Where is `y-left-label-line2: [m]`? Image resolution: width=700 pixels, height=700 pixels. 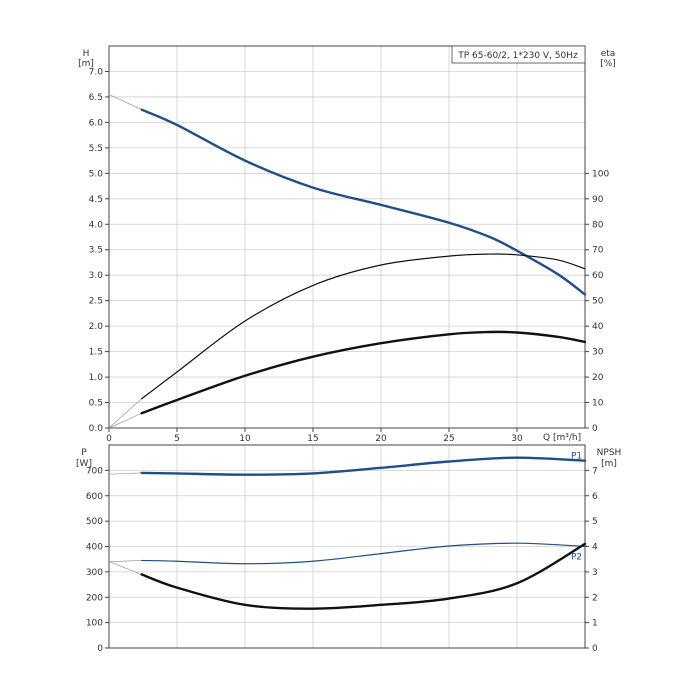 y-left-label-line2: [m] is located at coordinates (86, 64).